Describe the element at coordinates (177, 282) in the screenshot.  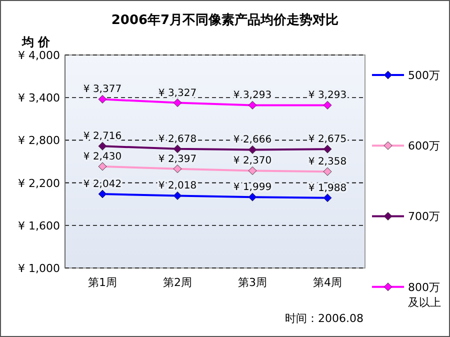
I see `x-tick-label: 第2周` at that location.